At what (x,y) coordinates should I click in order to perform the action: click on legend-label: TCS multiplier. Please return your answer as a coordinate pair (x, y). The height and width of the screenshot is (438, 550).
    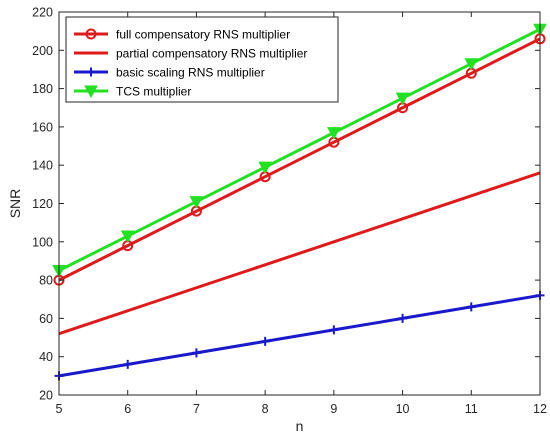
    Looking at the image, I should click on (153, 92).